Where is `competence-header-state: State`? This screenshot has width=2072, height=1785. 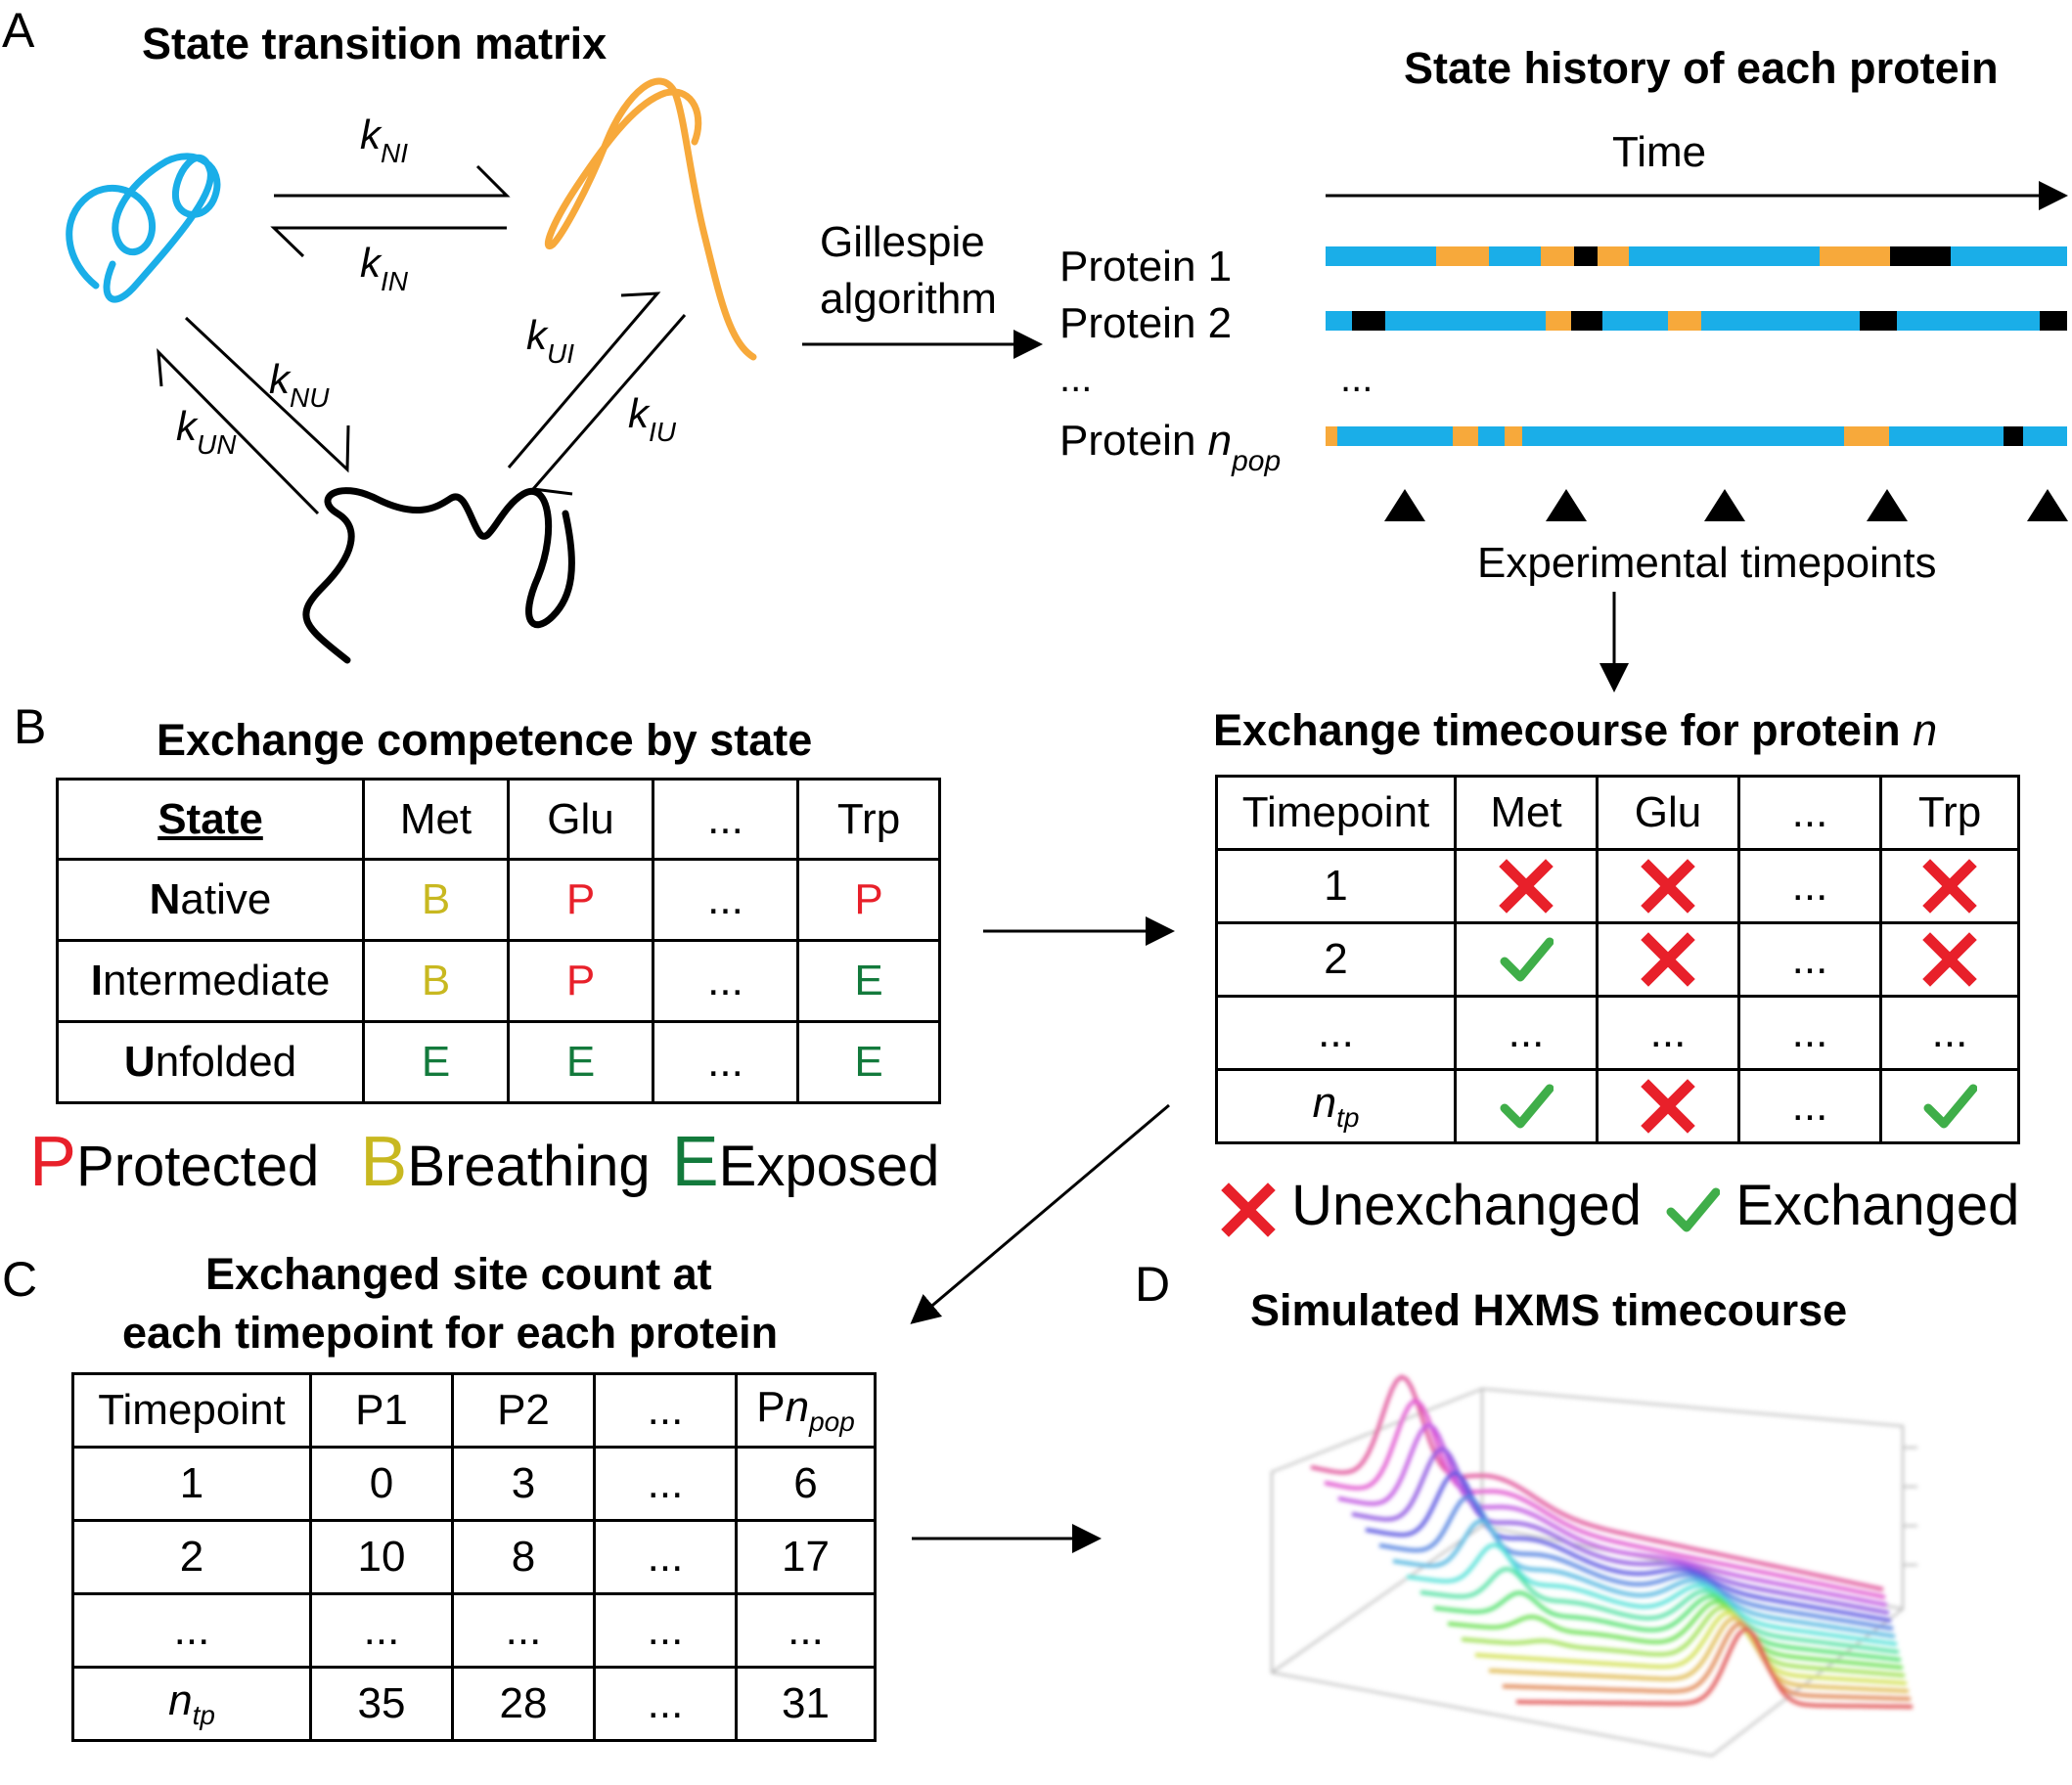
competence-header-state: State is located at coordinates (210, 819).